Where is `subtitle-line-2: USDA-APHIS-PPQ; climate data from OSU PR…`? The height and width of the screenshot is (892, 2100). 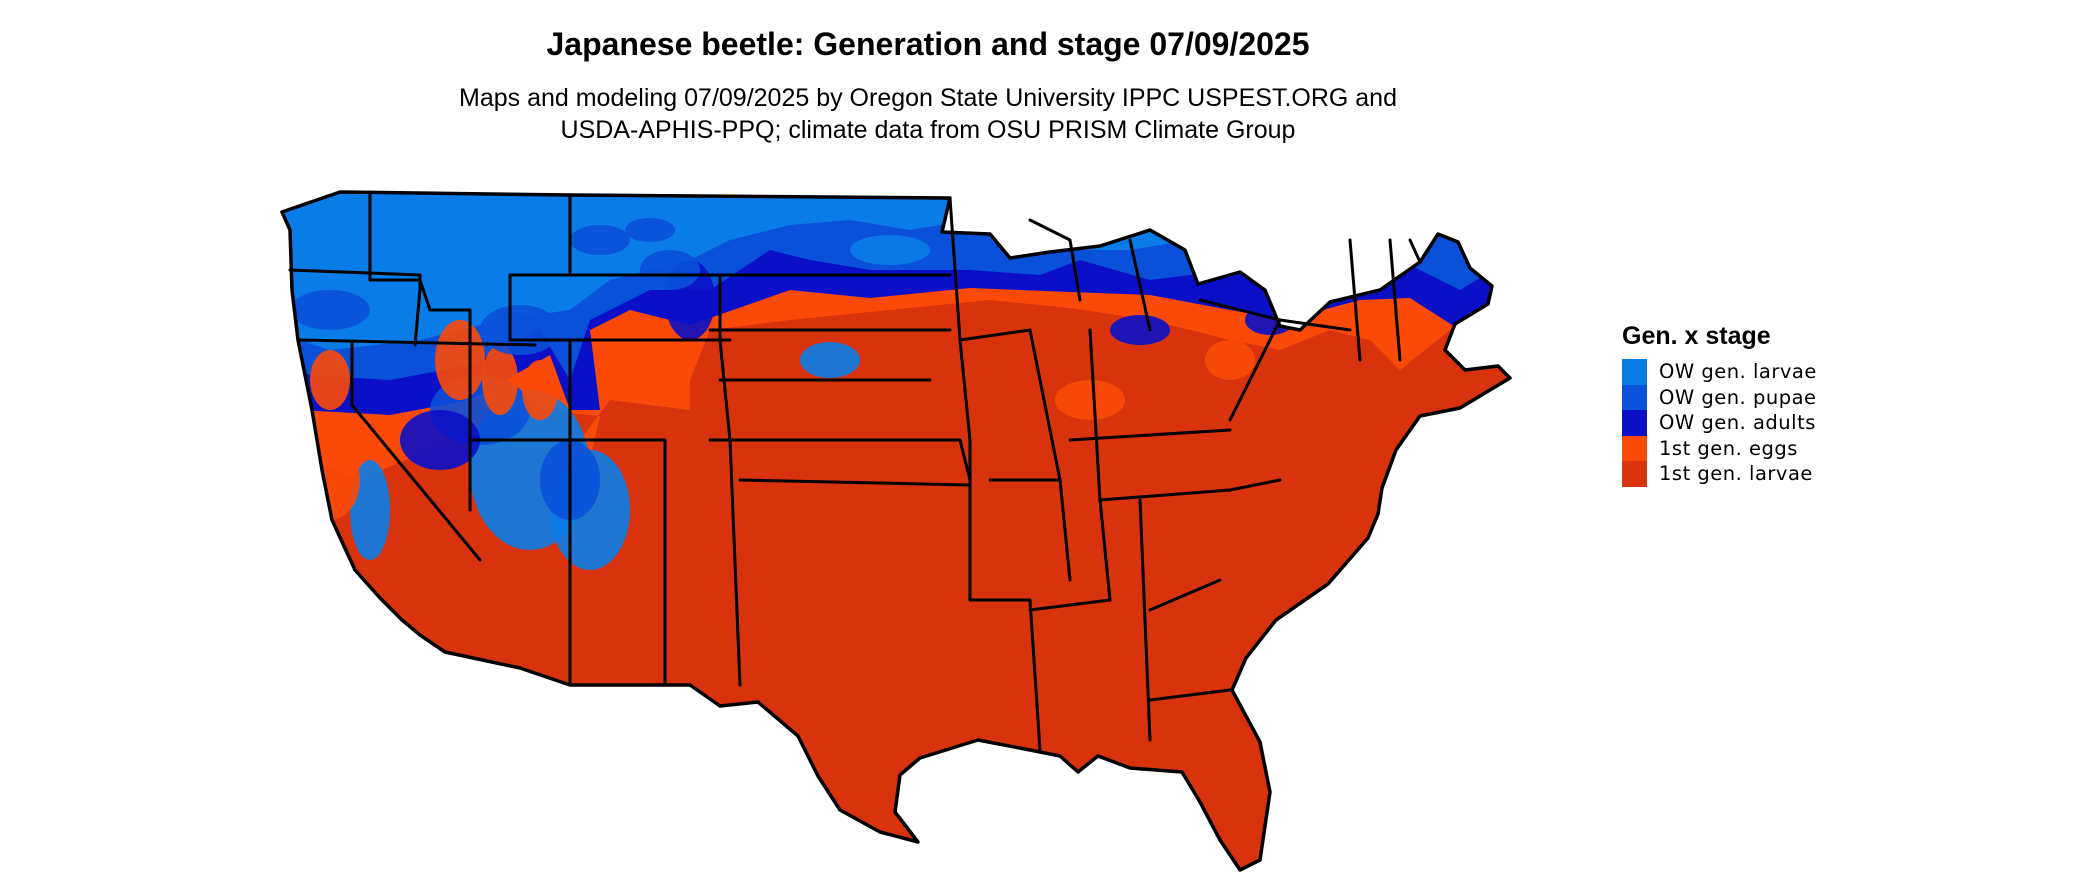
subtitle-line-2: USDA-APHIS-PPQ; climate data from OSU PR… is located at coordinates (928, 130).